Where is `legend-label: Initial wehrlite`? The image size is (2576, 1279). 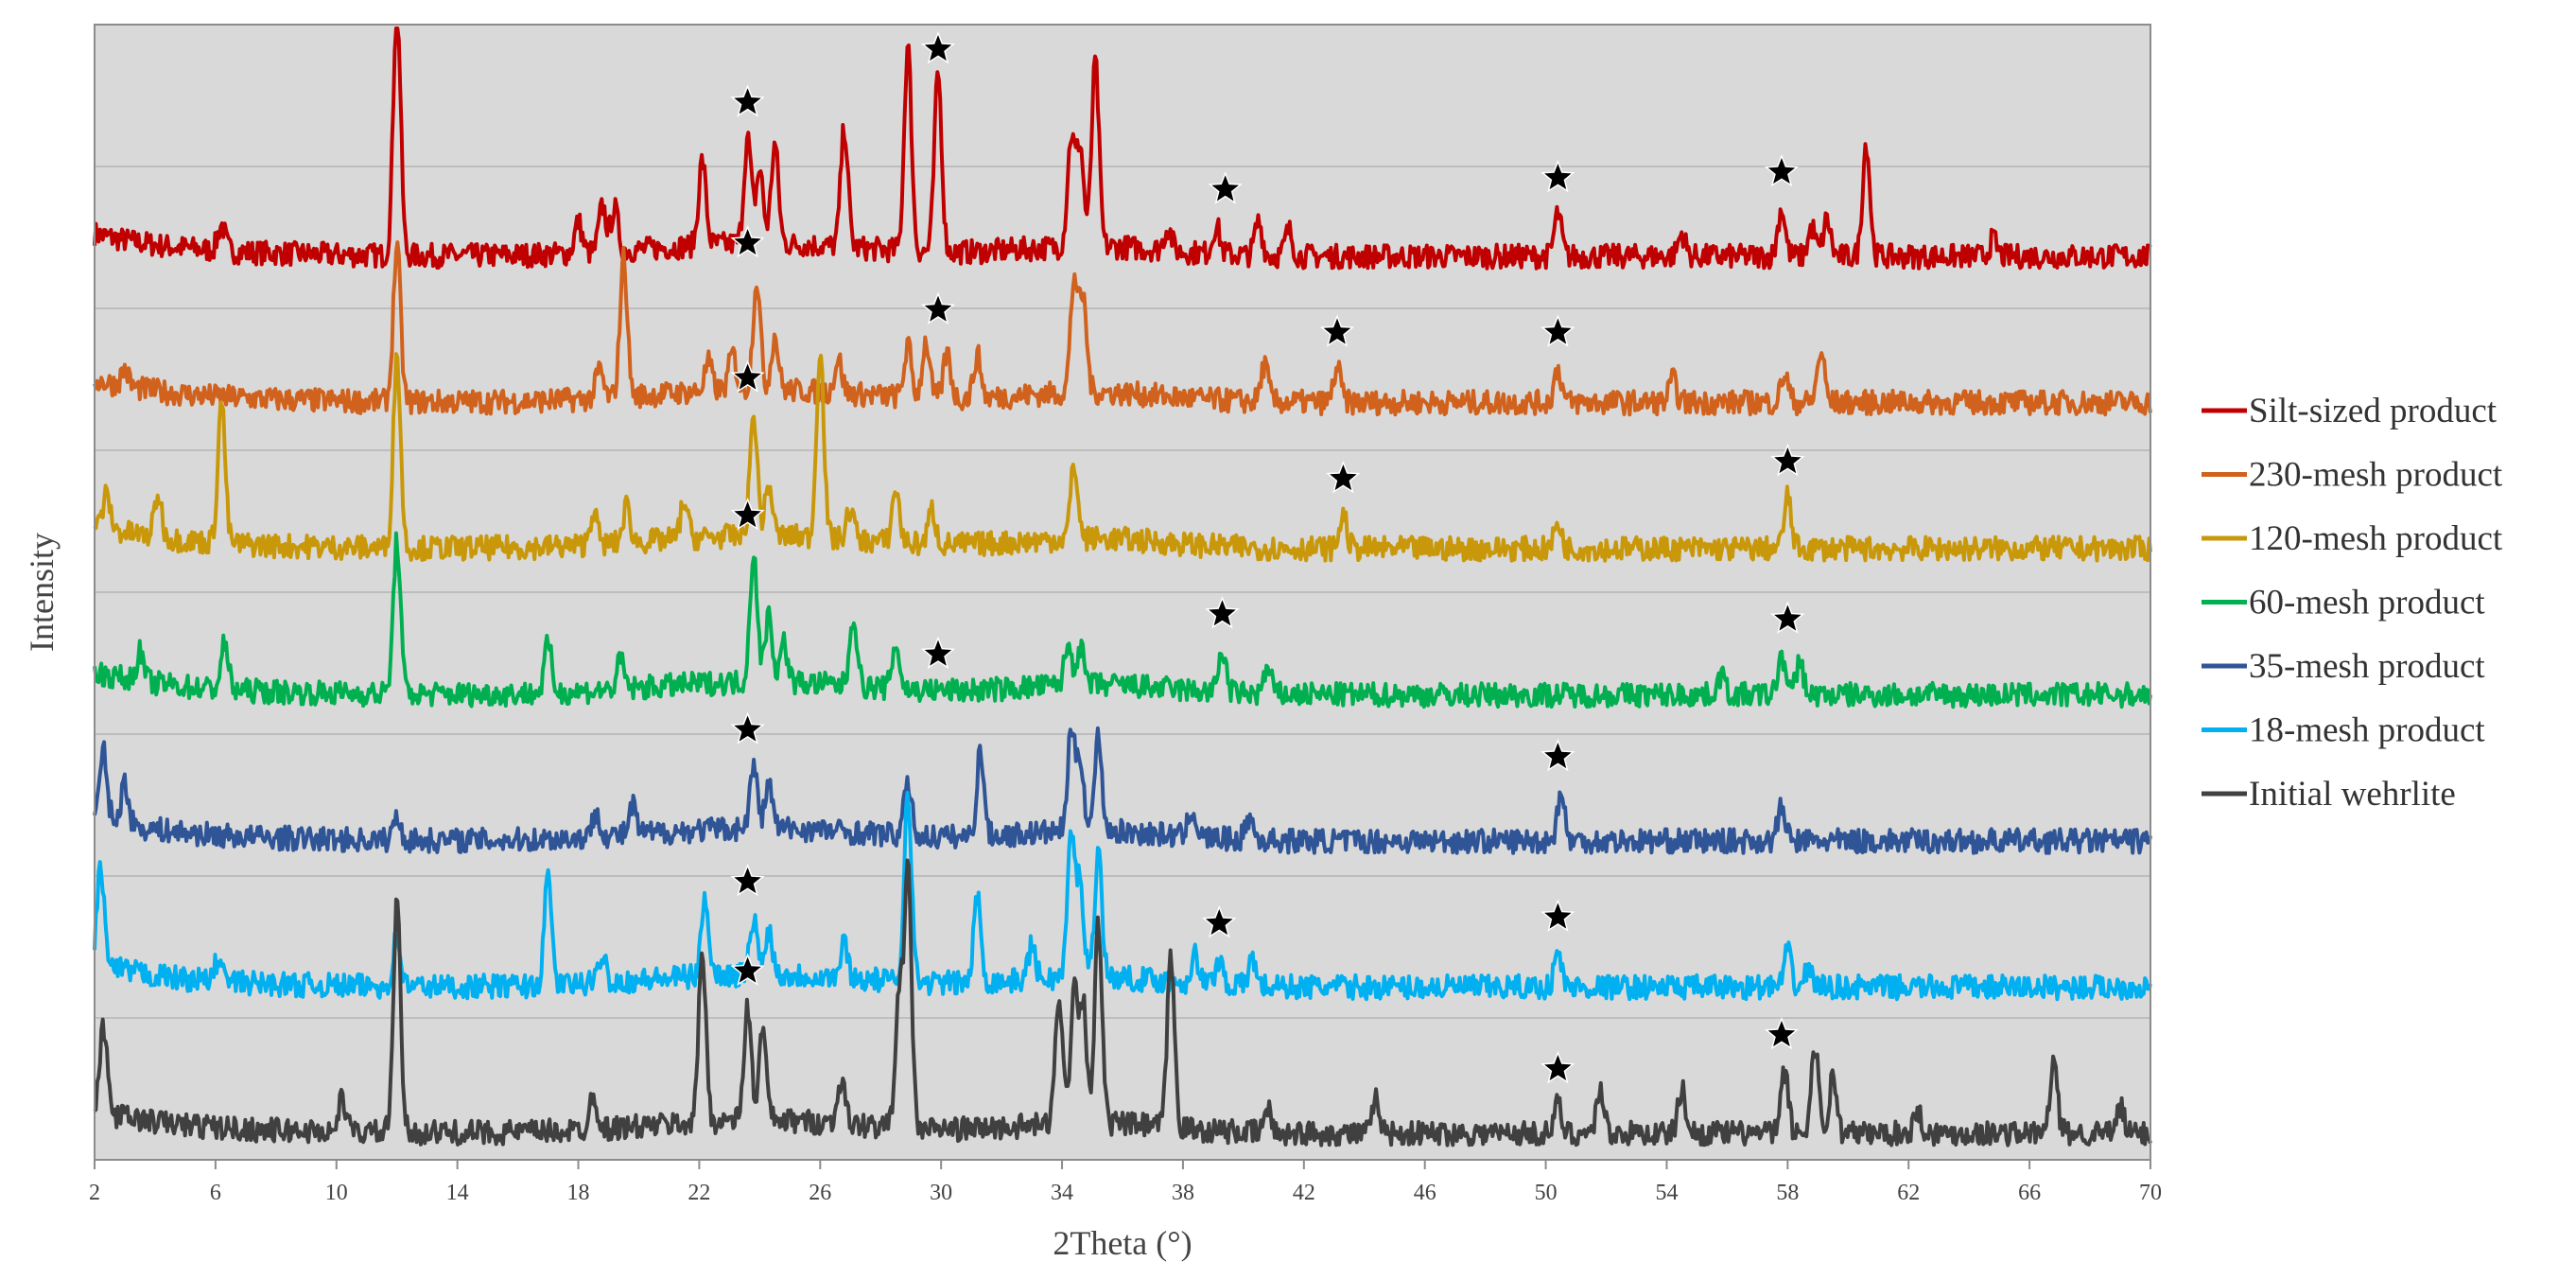 legend-label: Initial wehrlite is located at coordinates (2352, 794).